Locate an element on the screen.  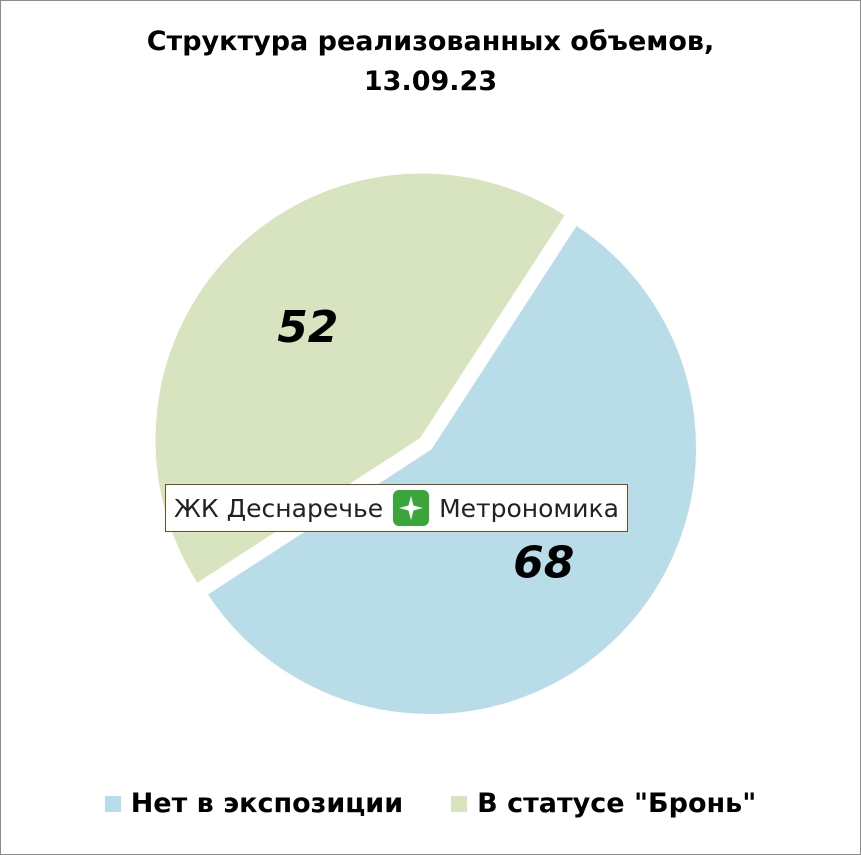
sparkle-icon is located at coordinates (411, 508).